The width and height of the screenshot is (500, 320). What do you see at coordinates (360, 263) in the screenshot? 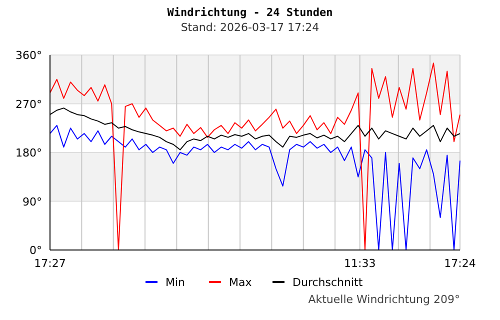
I see `x-tick-label: 11:33` at bounding box center [360, 263].